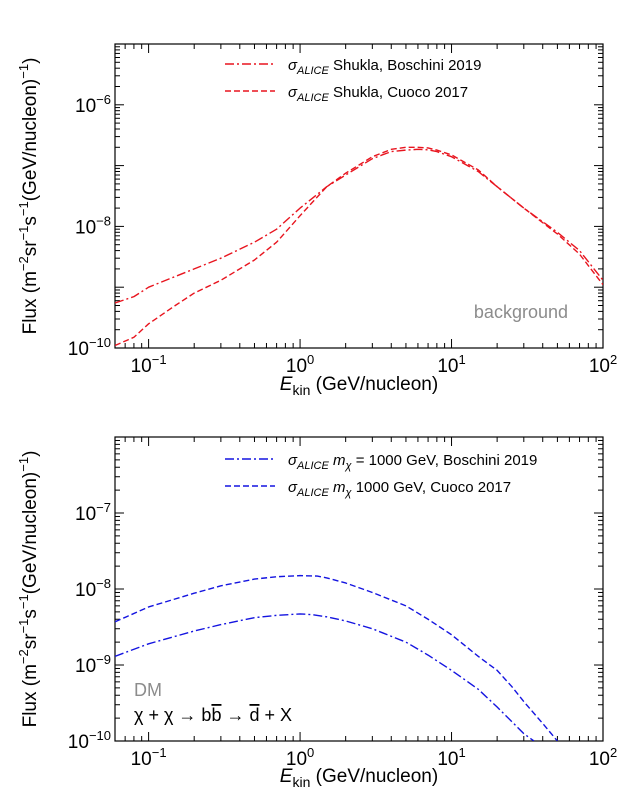  What do you see at coordinates (399, 489) in the screenshot?
I see `legend-entry: σALICE mχ 1000 GeV, Cuoco 2017` at bounding box center [399, 489].